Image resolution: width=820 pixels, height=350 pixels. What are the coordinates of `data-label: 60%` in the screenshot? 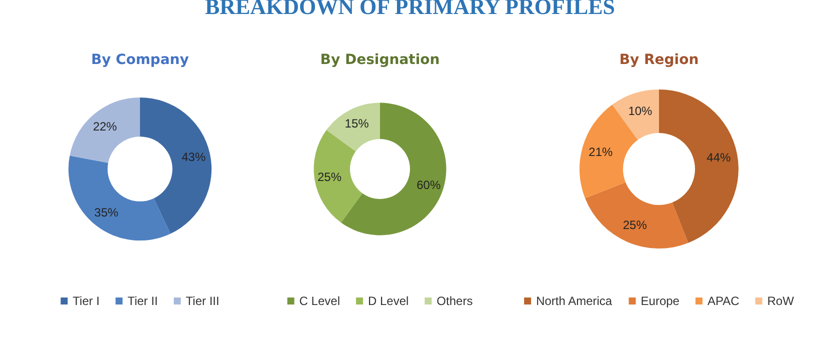 It's located at (428, 185).